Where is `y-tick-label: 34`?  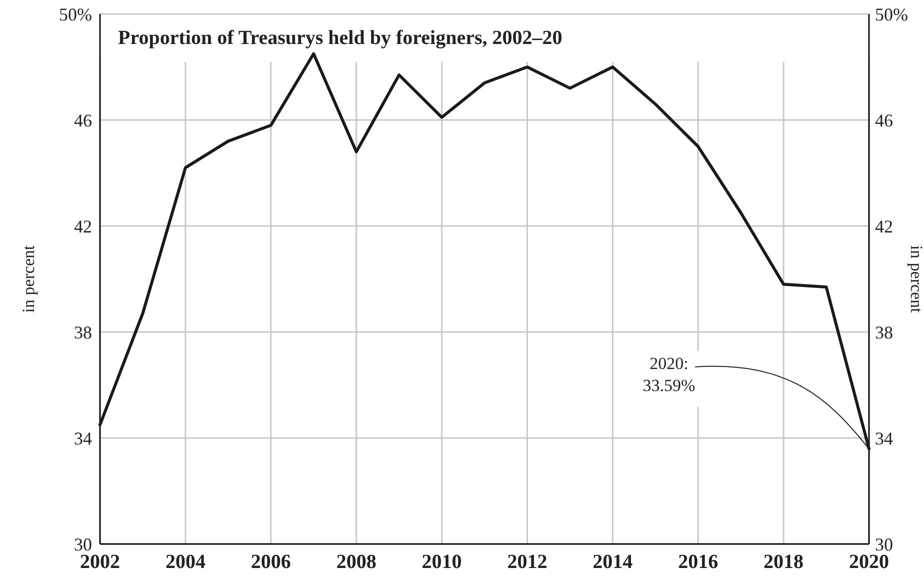 y-tick-label: 34 is located at coordinates (83, 438).